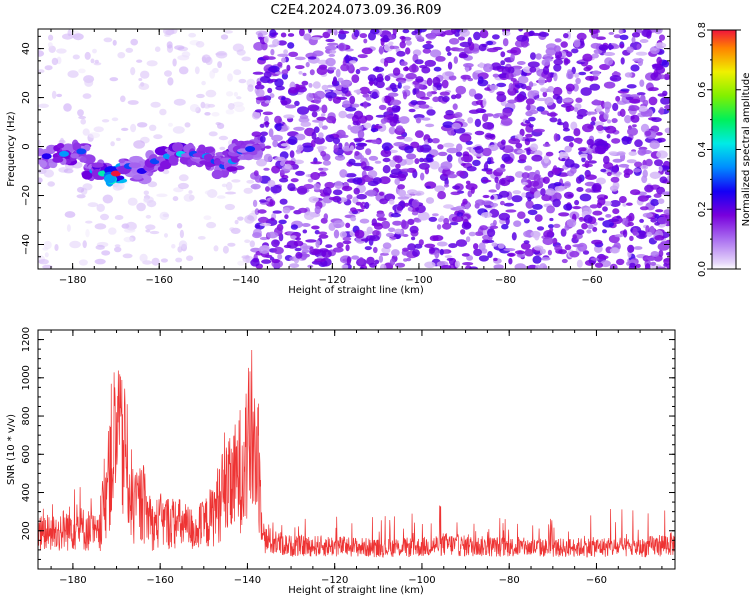  What do you see at coordinates (334, 580) in the screenshot?
I see `x-tick-label: −120` at bounding box center [334, 580].